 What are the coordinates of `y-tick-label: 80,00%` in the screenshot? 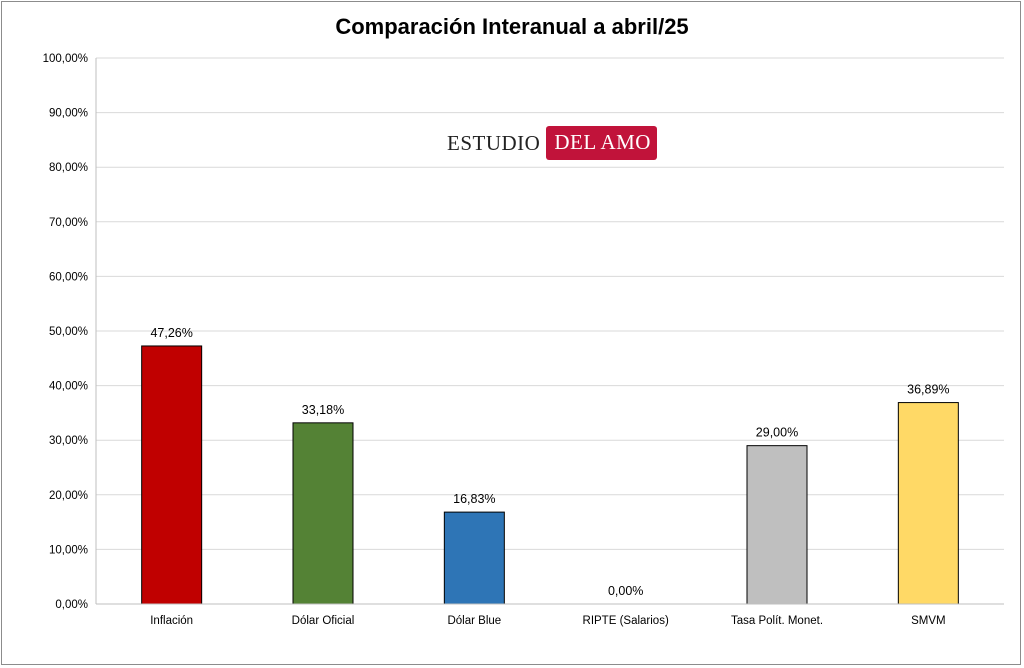 It's located at (68, 168).